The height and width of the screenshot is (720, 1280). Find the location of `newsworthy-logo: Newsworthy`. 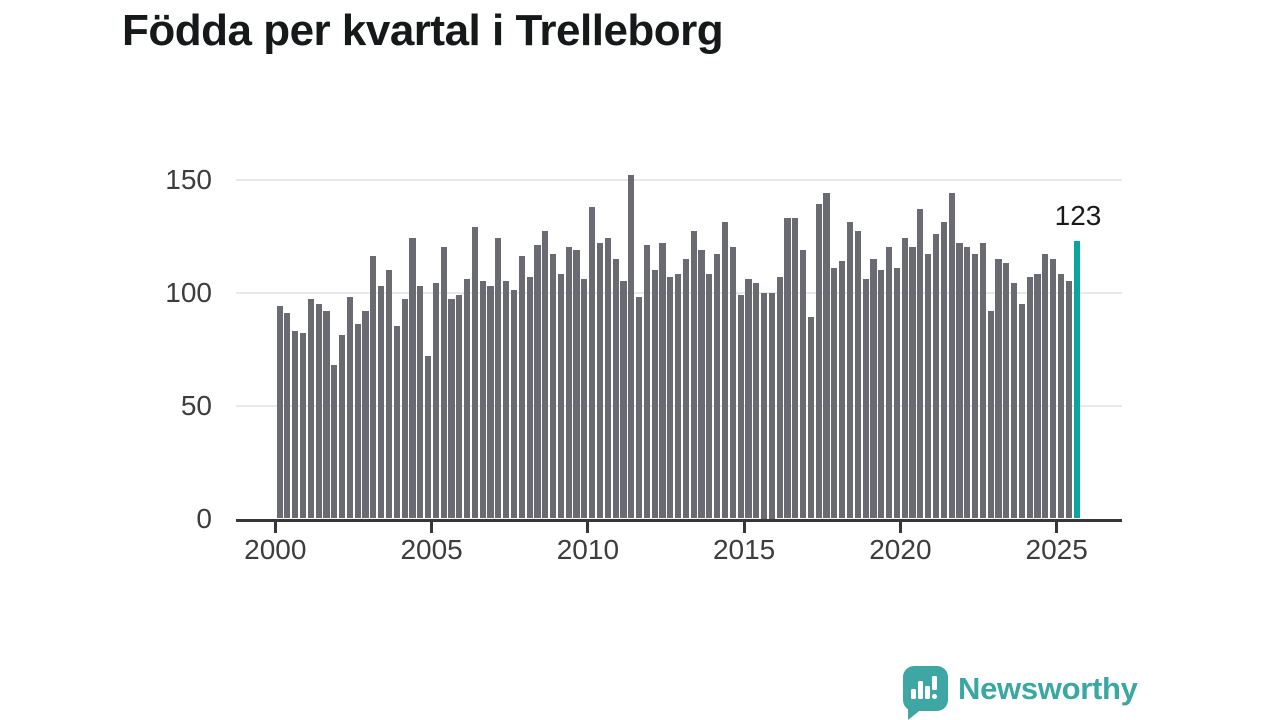

newsworthy-logo: Newsworthy is located at coordinates (1020, 693).